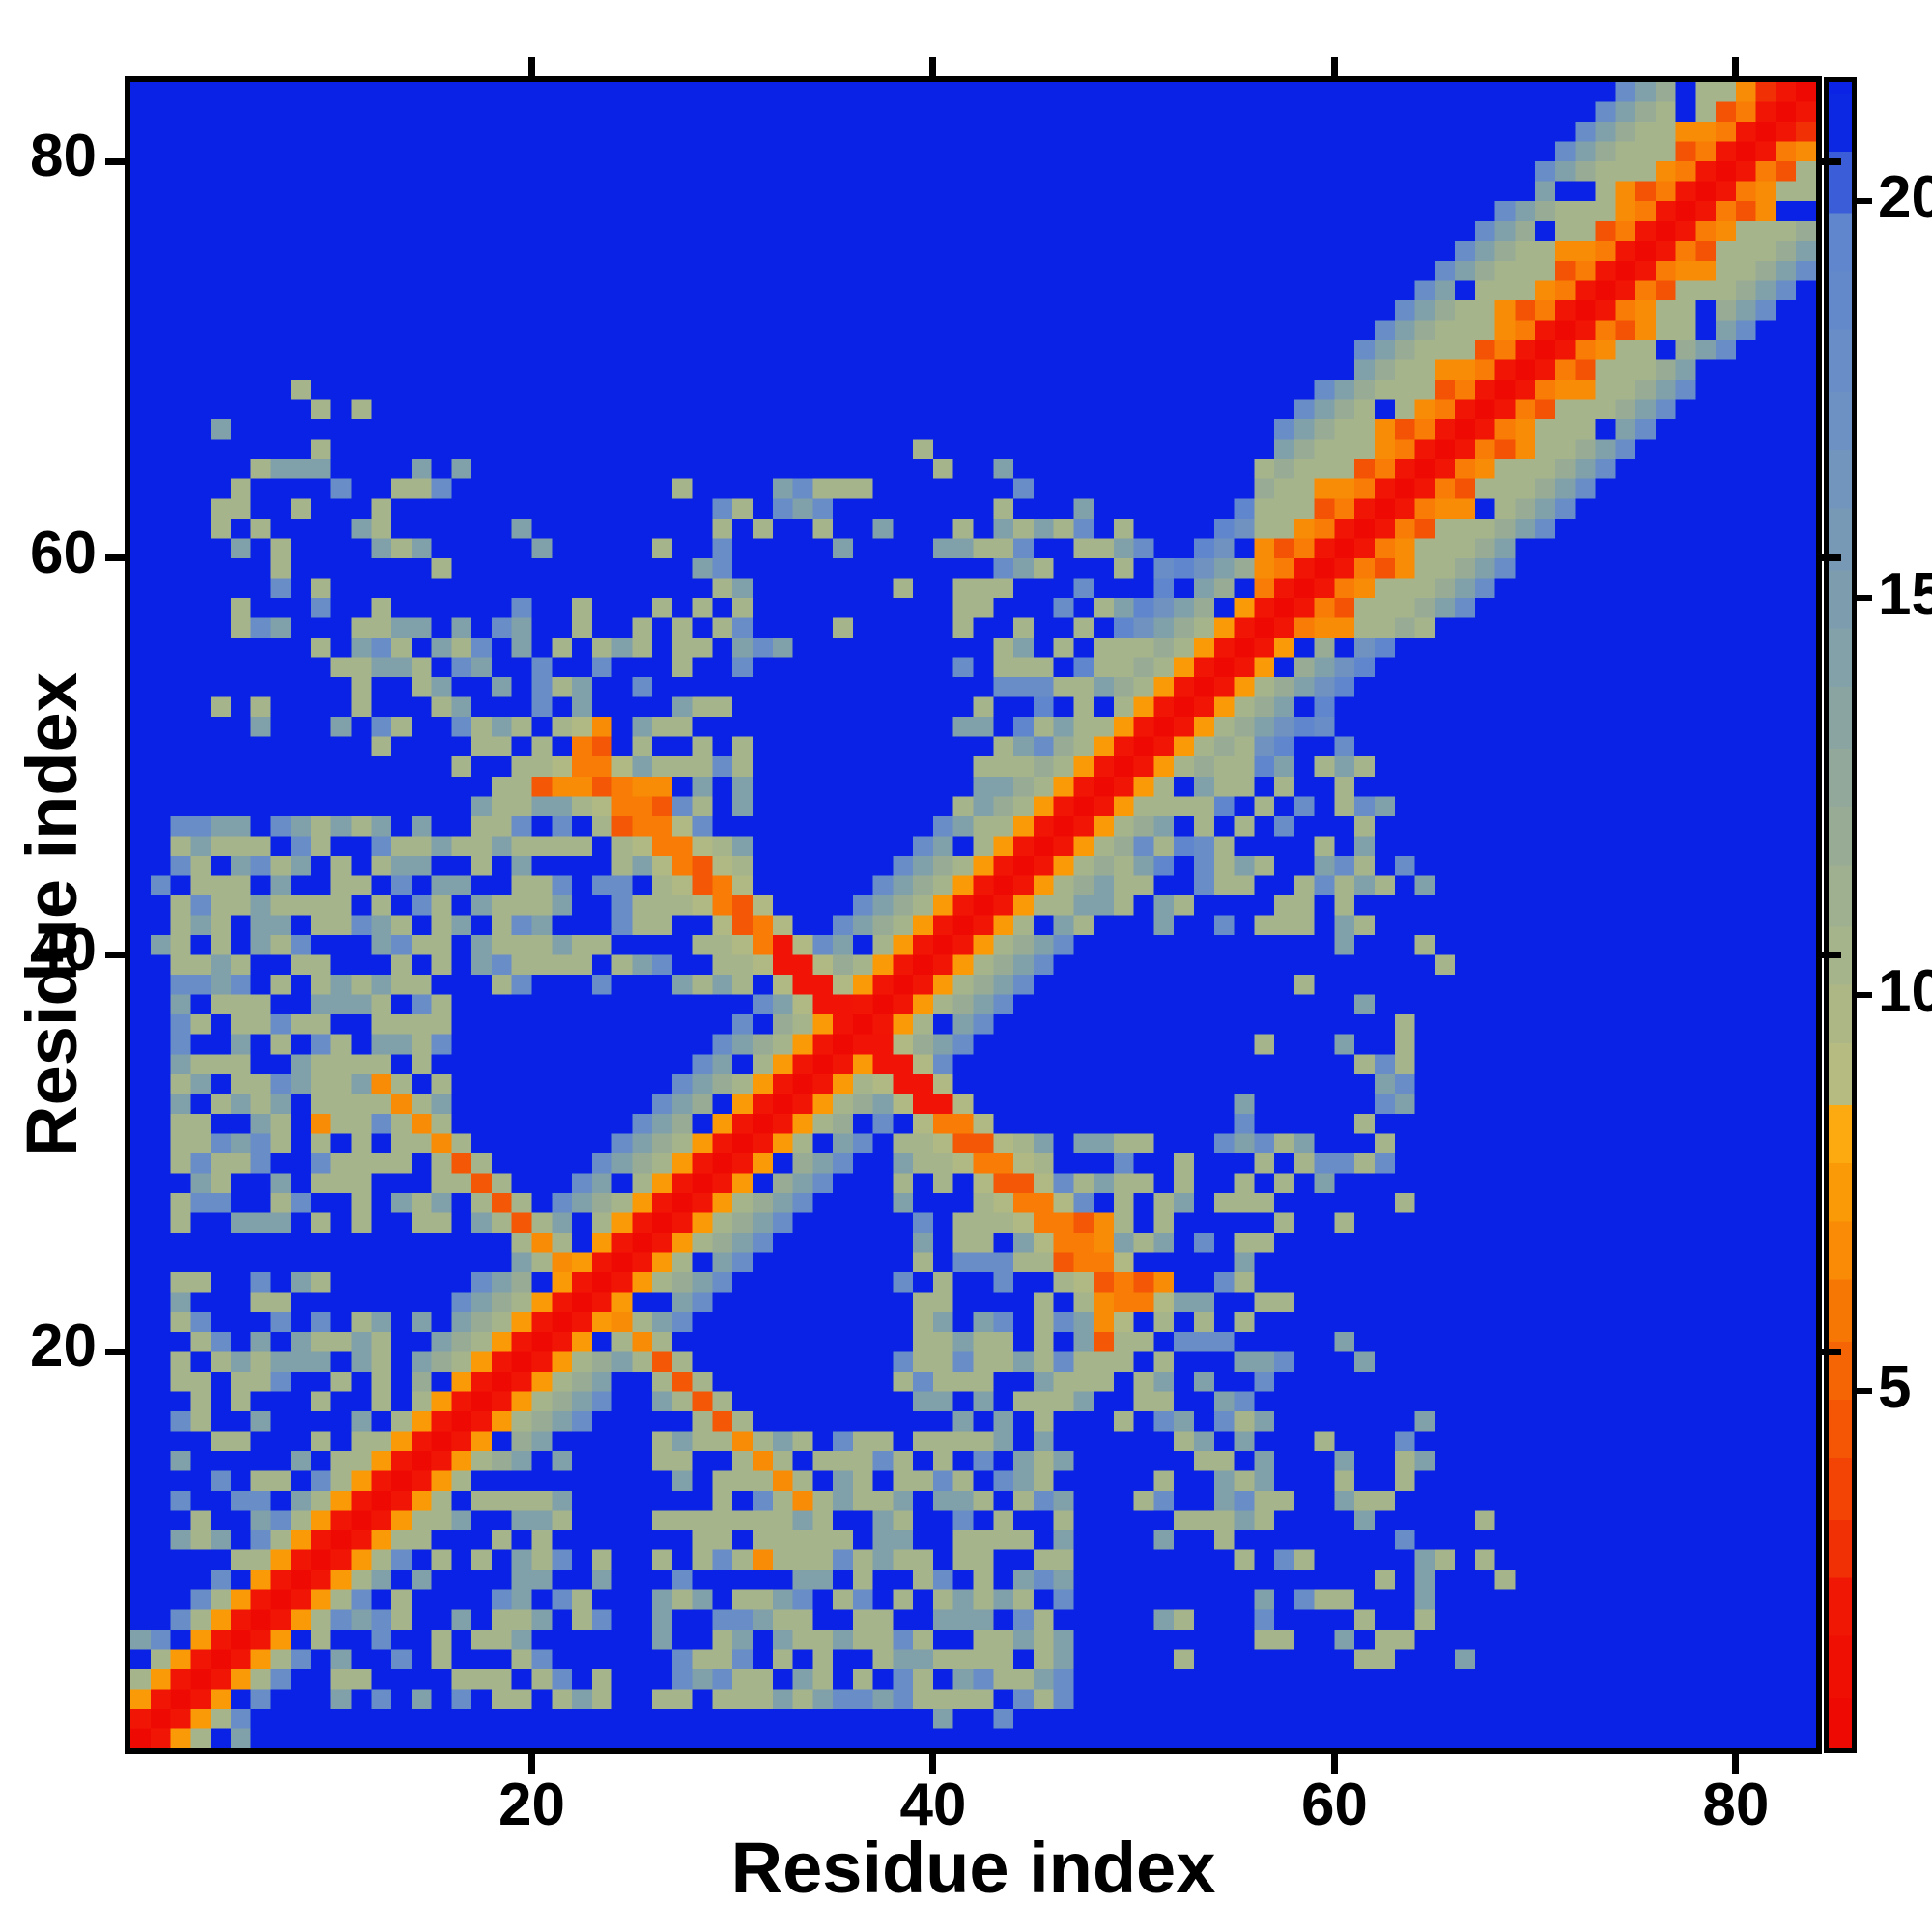  Describe the element at coordinates (1895, 1388) in the screenshot. I see `colorbar-tick-label: 5` at that location.